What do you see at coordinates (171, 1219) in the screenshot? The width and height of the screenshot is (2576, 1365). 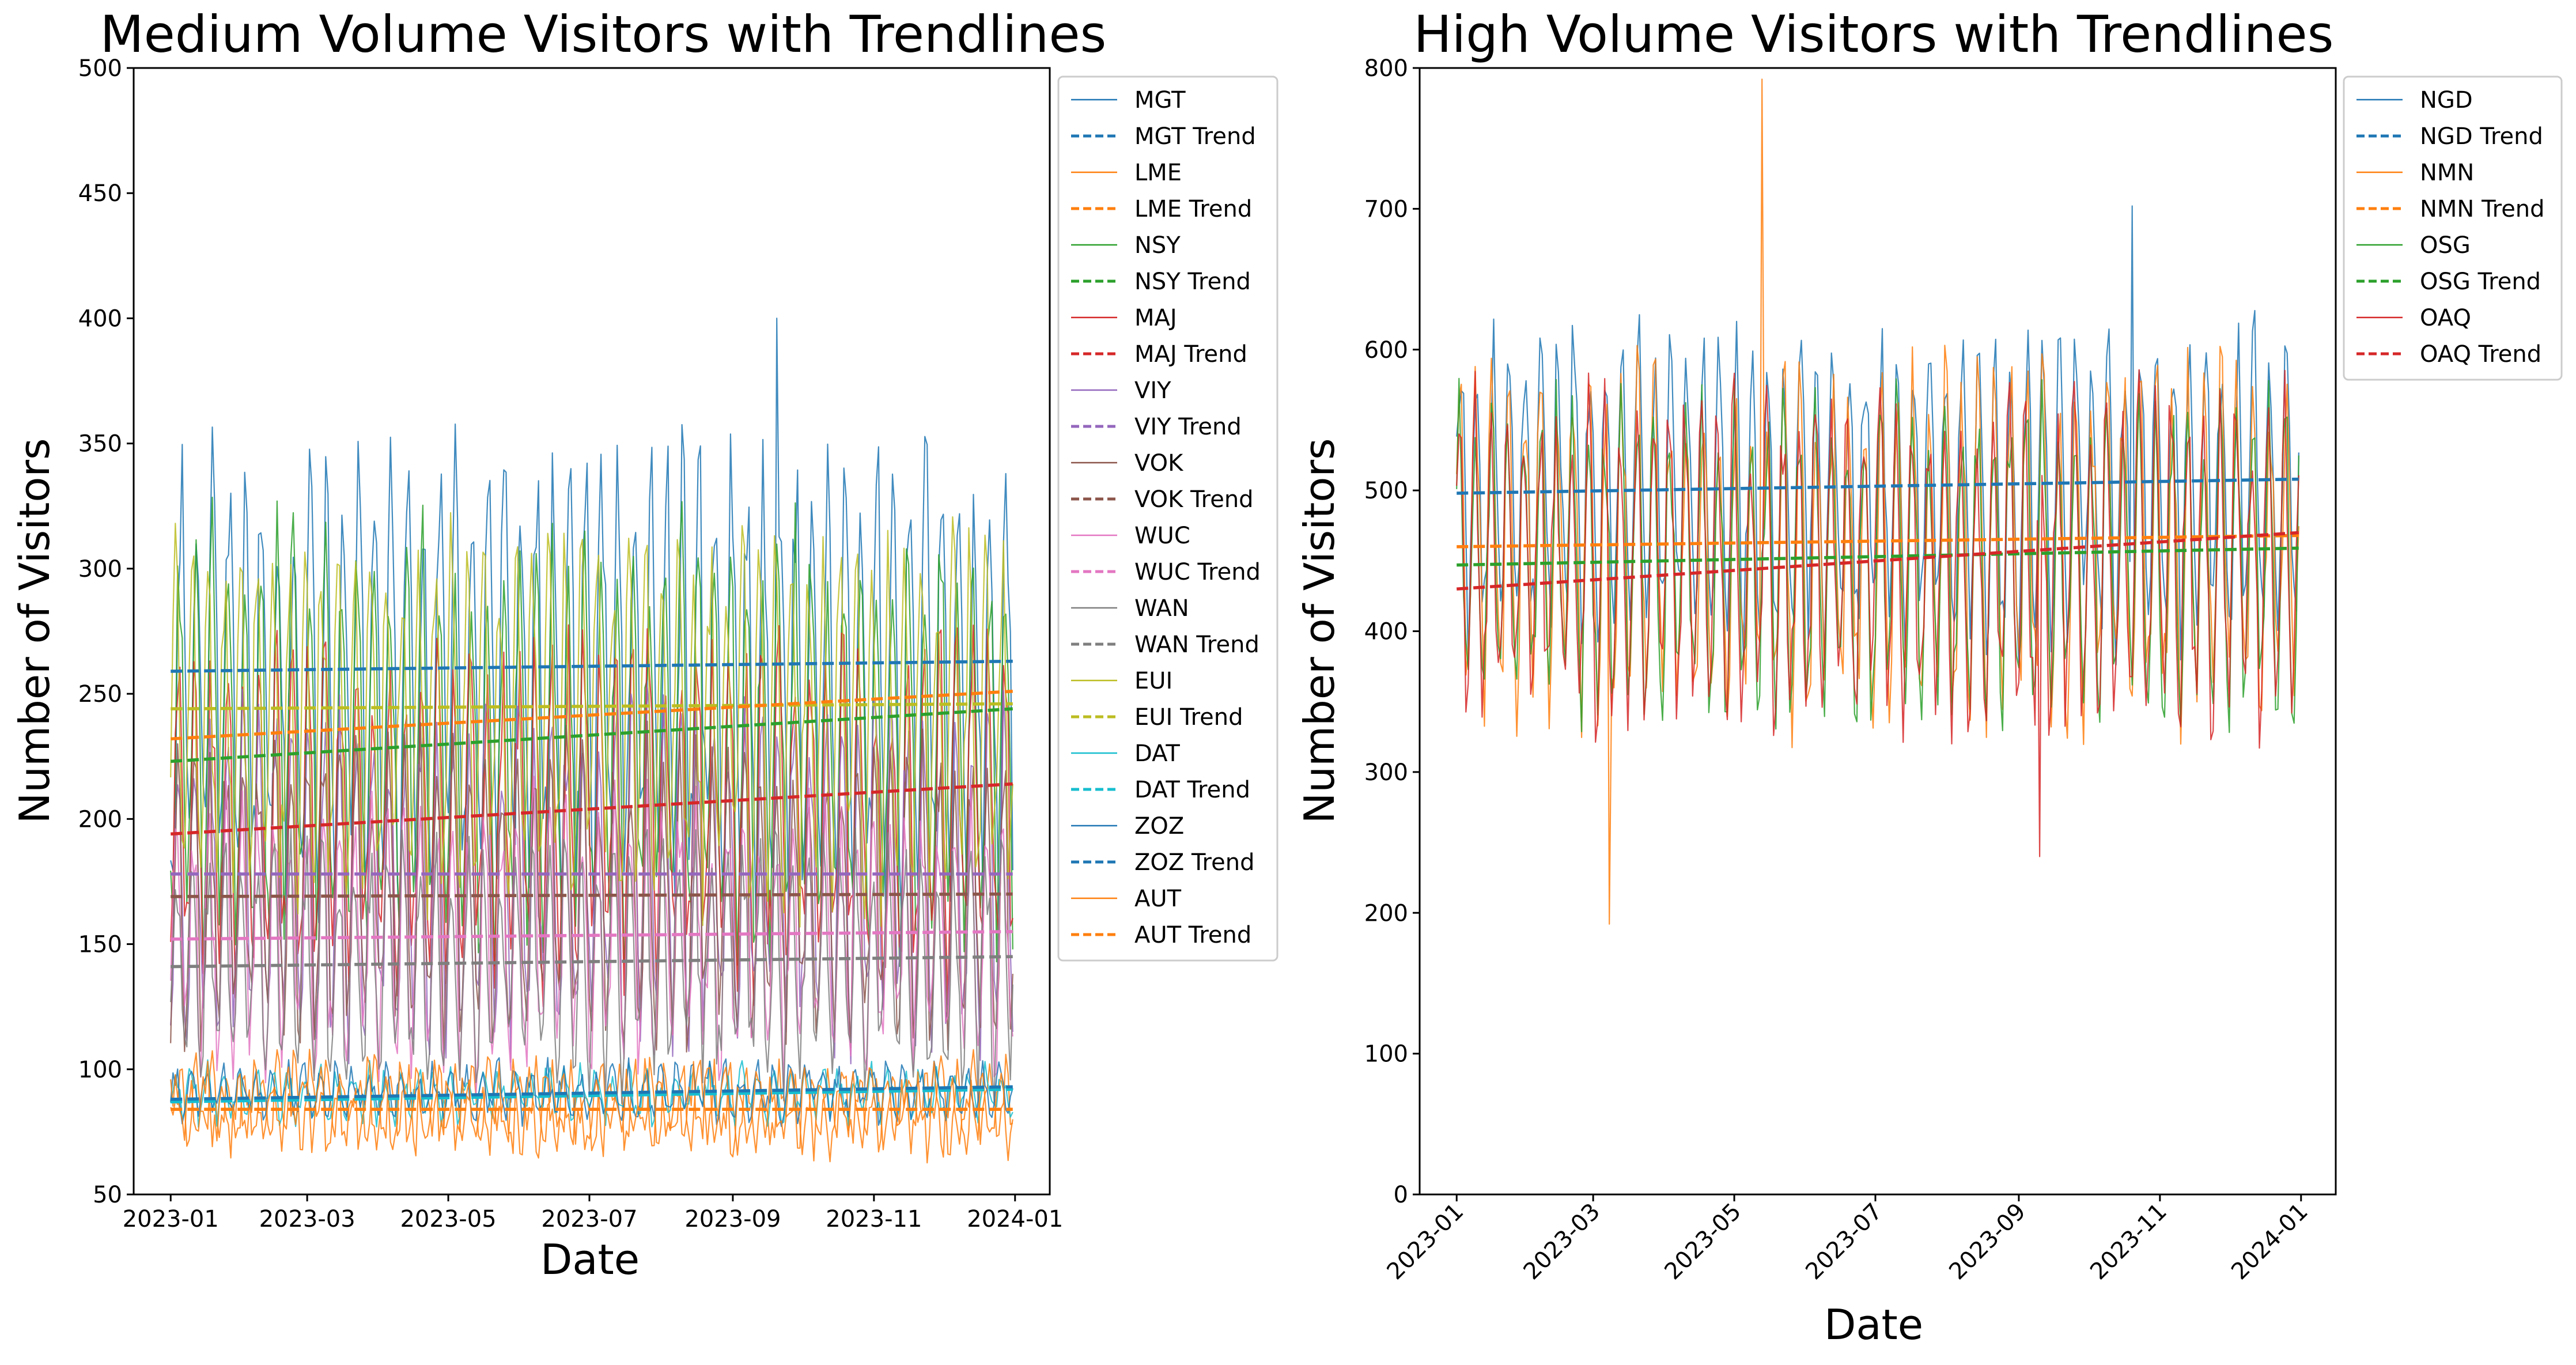 I see `x-tick-label: 2023-01` at bounding box center [171, 1219].